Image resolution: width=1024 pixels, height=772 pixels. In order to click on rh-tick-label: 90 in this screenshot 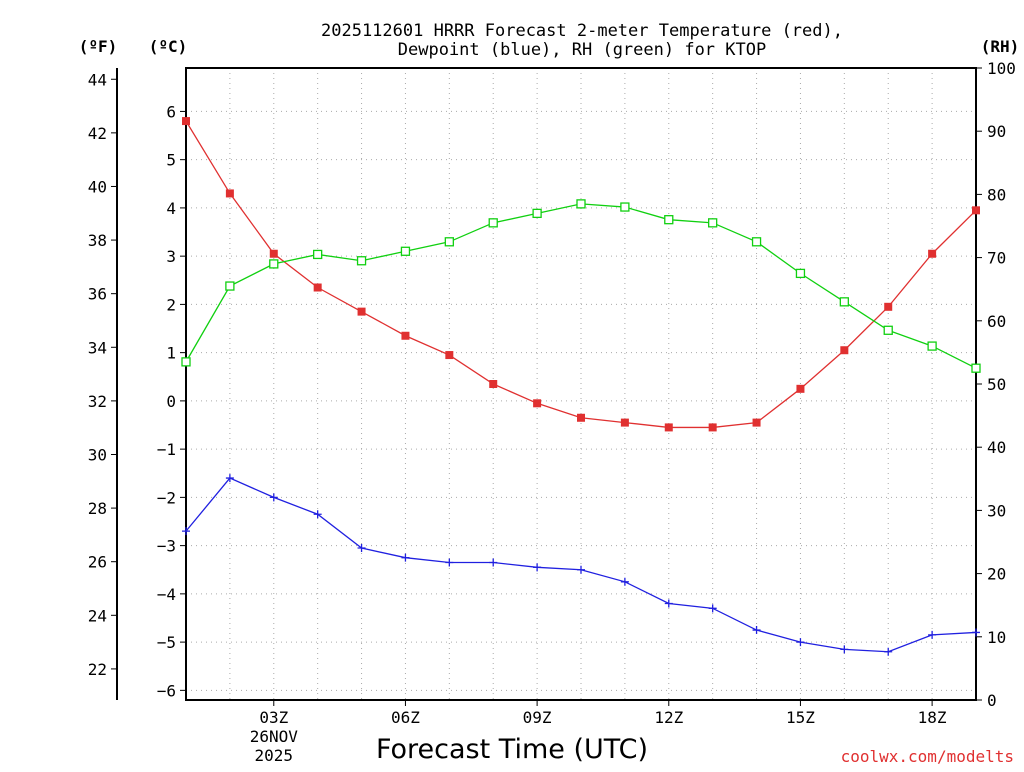, I will do `click(996, 131)`.